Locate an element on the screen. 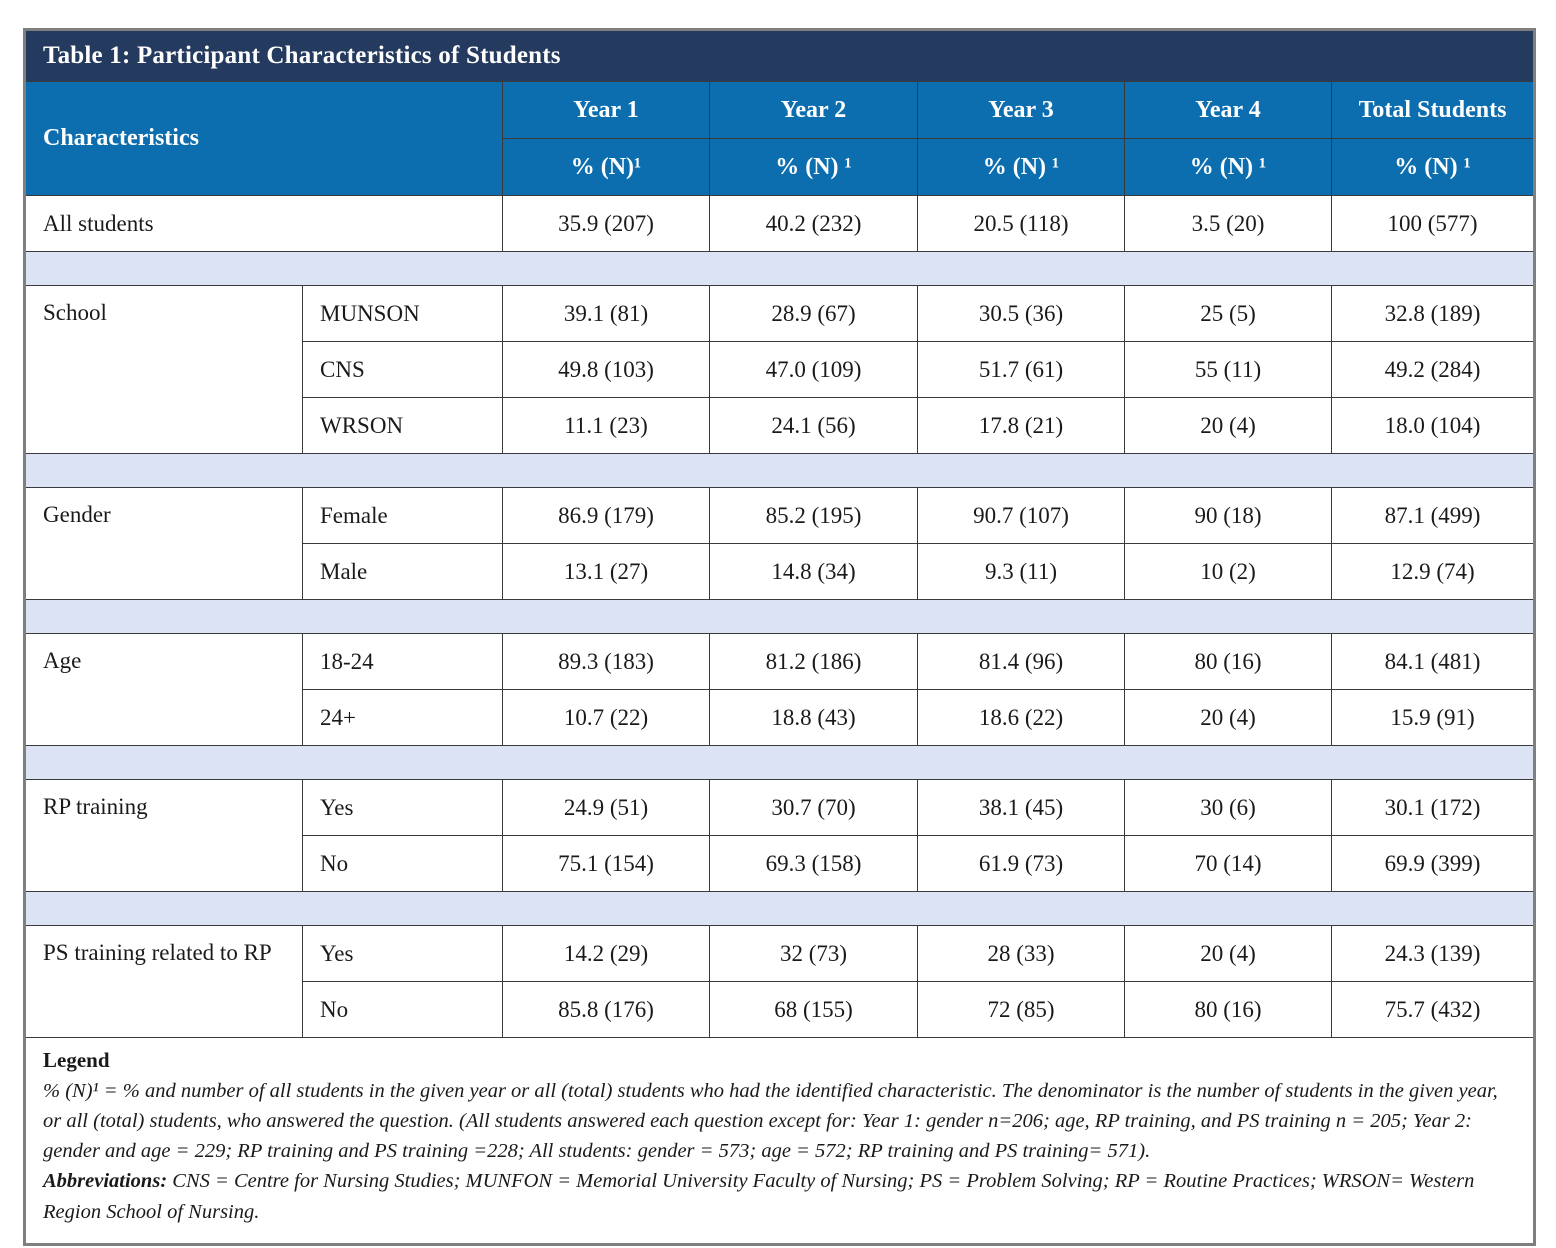 The height and width of the screenshot is (1248, 1556). cell: 81.2 (186) is located at coordinates (813, 661).